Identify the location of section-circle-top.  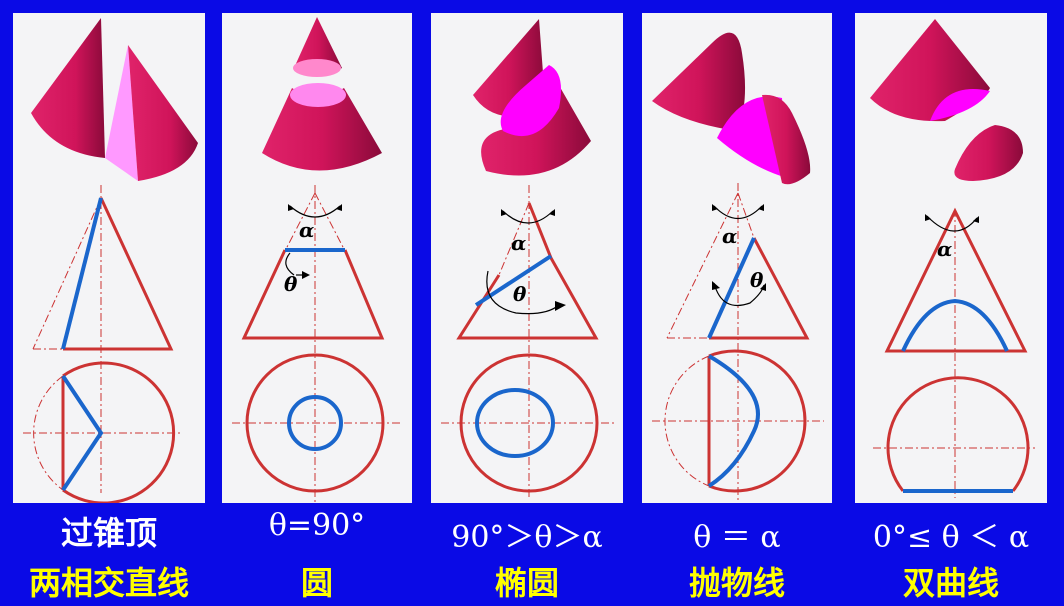
(315, 423).